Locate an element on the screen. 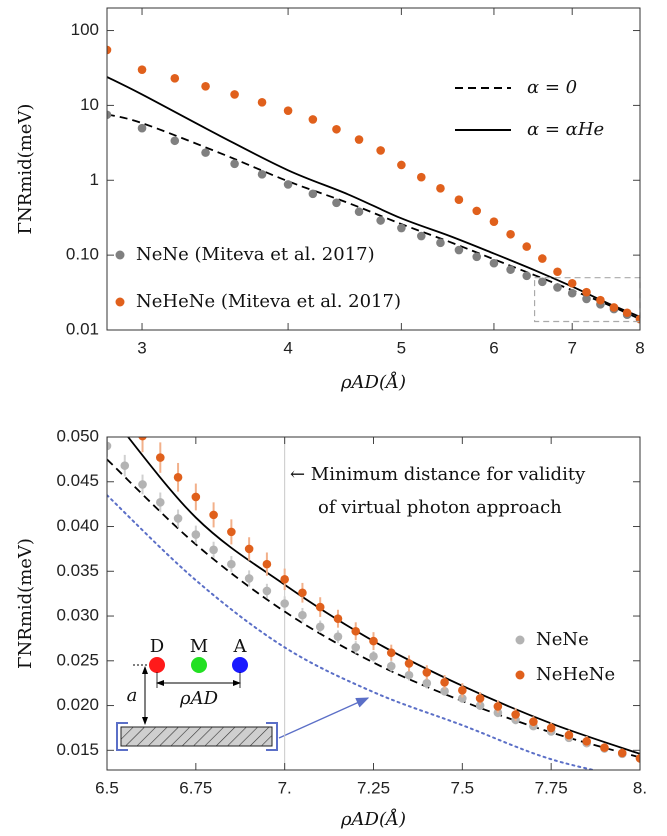 The image size is (667, 836). x-tick-label: 4 is located at coordinates (287, 347).